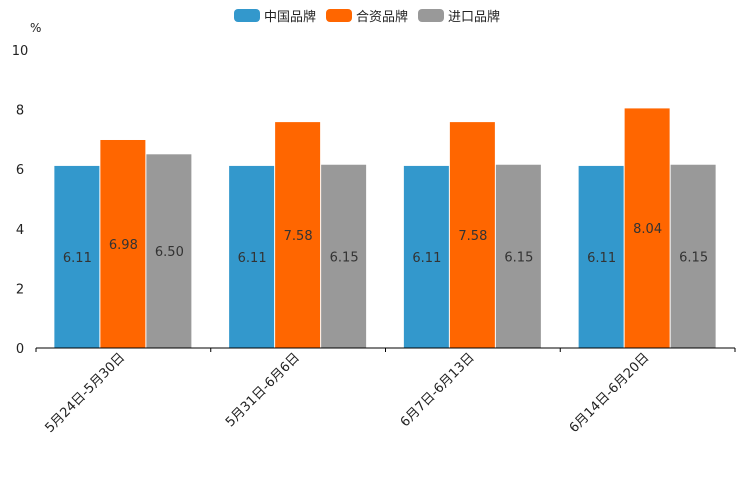 The width and height of the screenshot is (744, 496). What do you see at coordinates (382, 17) in the screenshot?
I see `legend-label-jv-brand: 合资品牌` at bounding box center [382, 17].